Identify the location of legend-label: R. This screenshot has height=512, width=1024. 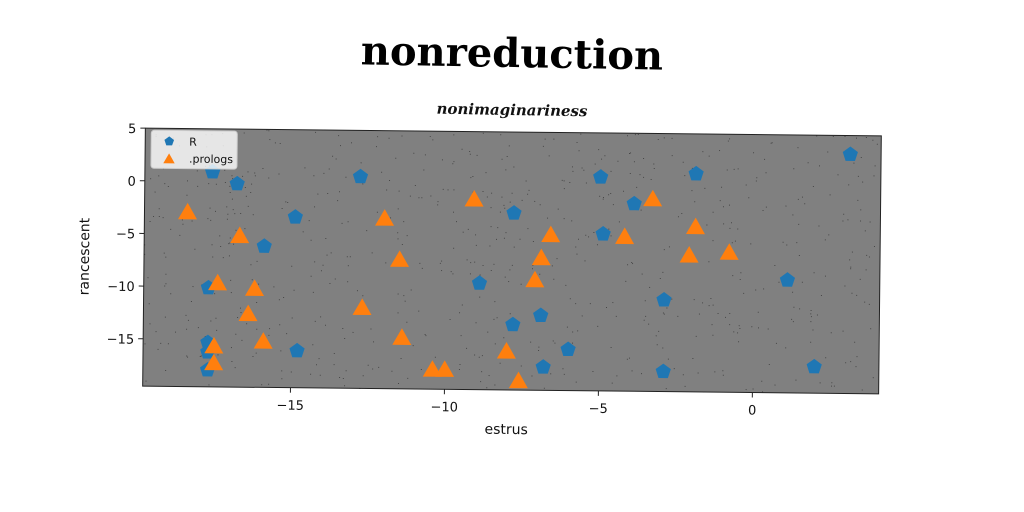
(193, 142).